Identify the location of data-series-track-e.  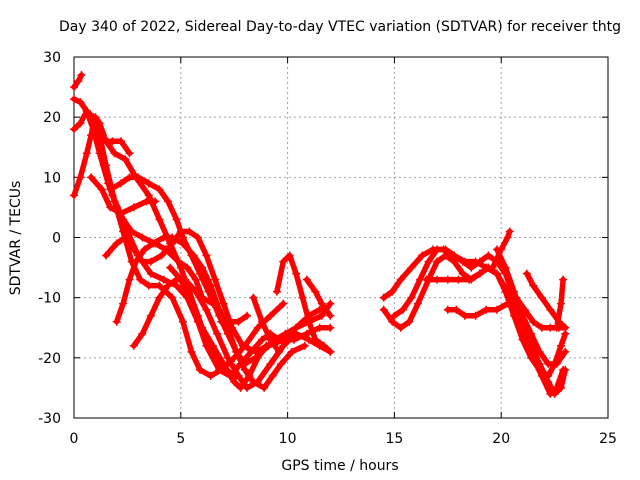
(149, 207).